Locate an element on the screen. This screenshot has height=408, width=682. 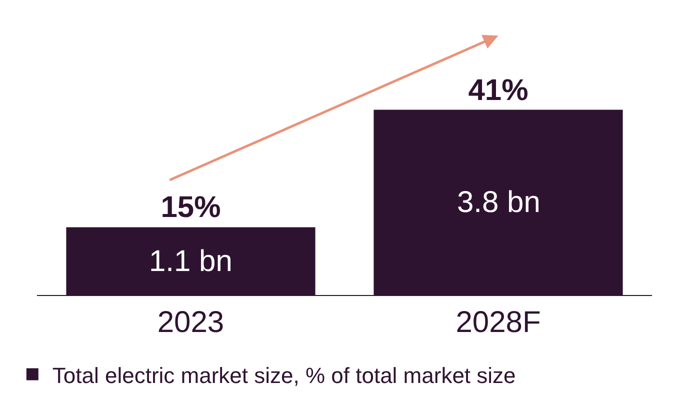
annotation: 3.8 bn is located at coordinates (498, 202).